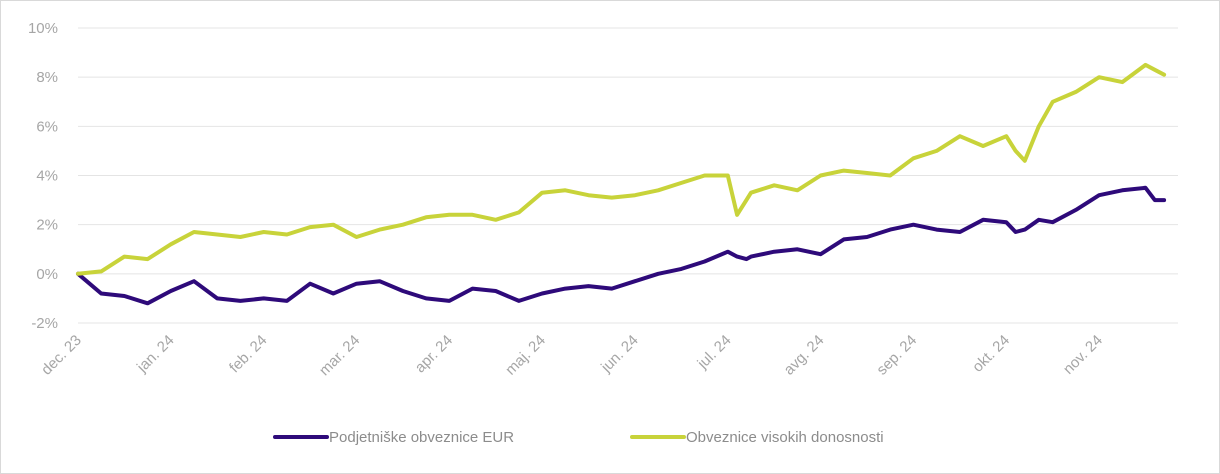 Image resolution: width=1220 pixels, height=474 pixels. Describe the element at coordinates (47, 274) in the screenshot. I see `y-tick-label: 0%` at that location.